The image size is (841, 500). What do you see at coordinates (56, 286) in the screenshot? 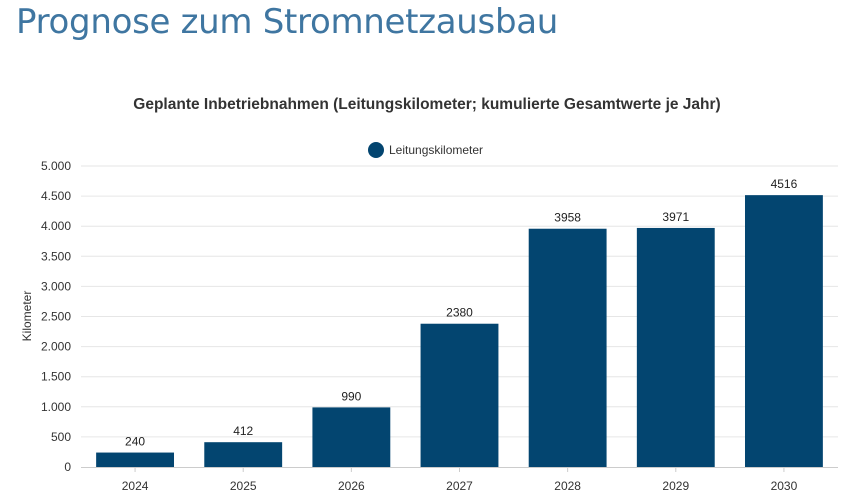
I see `y-tick-label: 3.000` at bounding box center [56, 286].